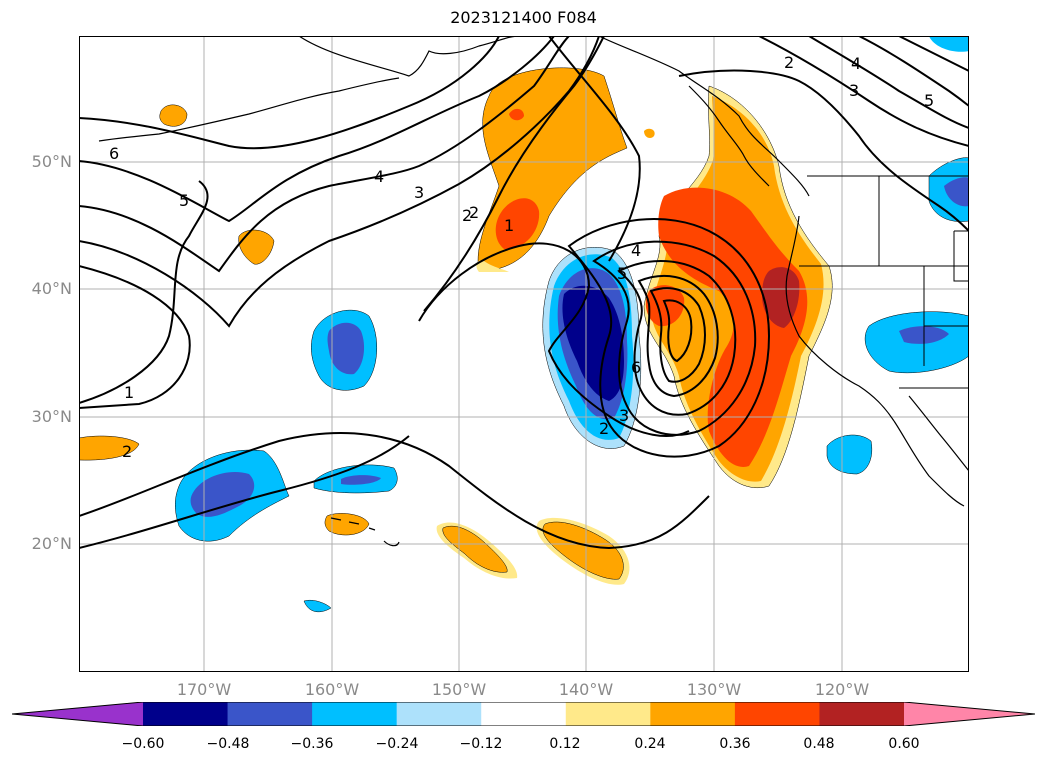 The height and width of the screenshot is (765, 1047). I want to click on shading-orange-blob-small, so click(649, 133).